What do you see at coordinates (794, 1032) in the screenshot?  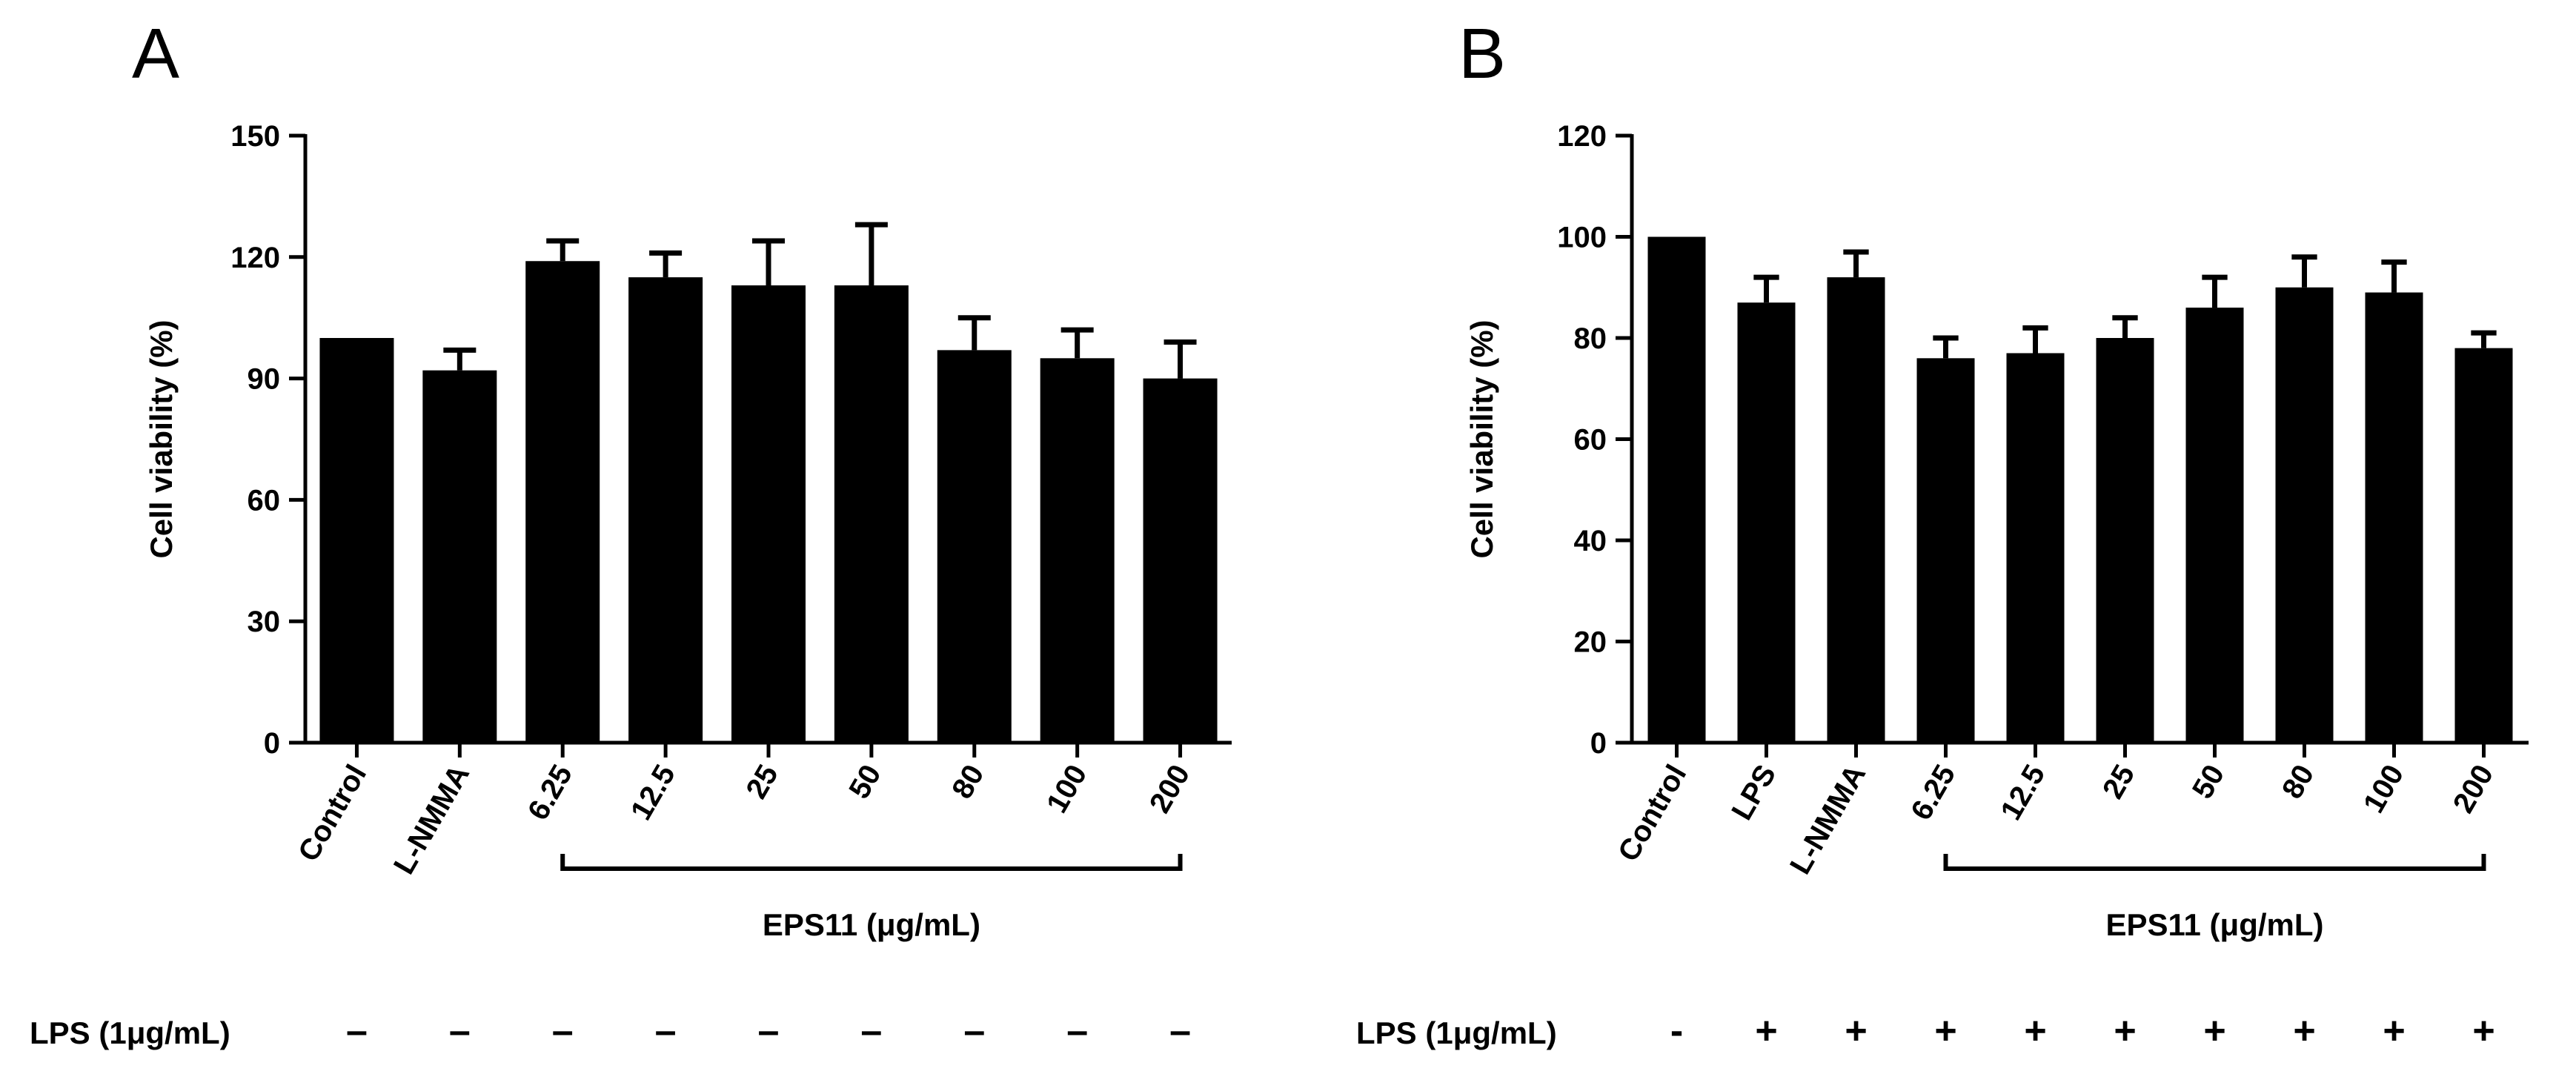 I see `lps-row: LPS (1μg/mL) LPS (1μg/mL)` at bounding box center [794, 1032].